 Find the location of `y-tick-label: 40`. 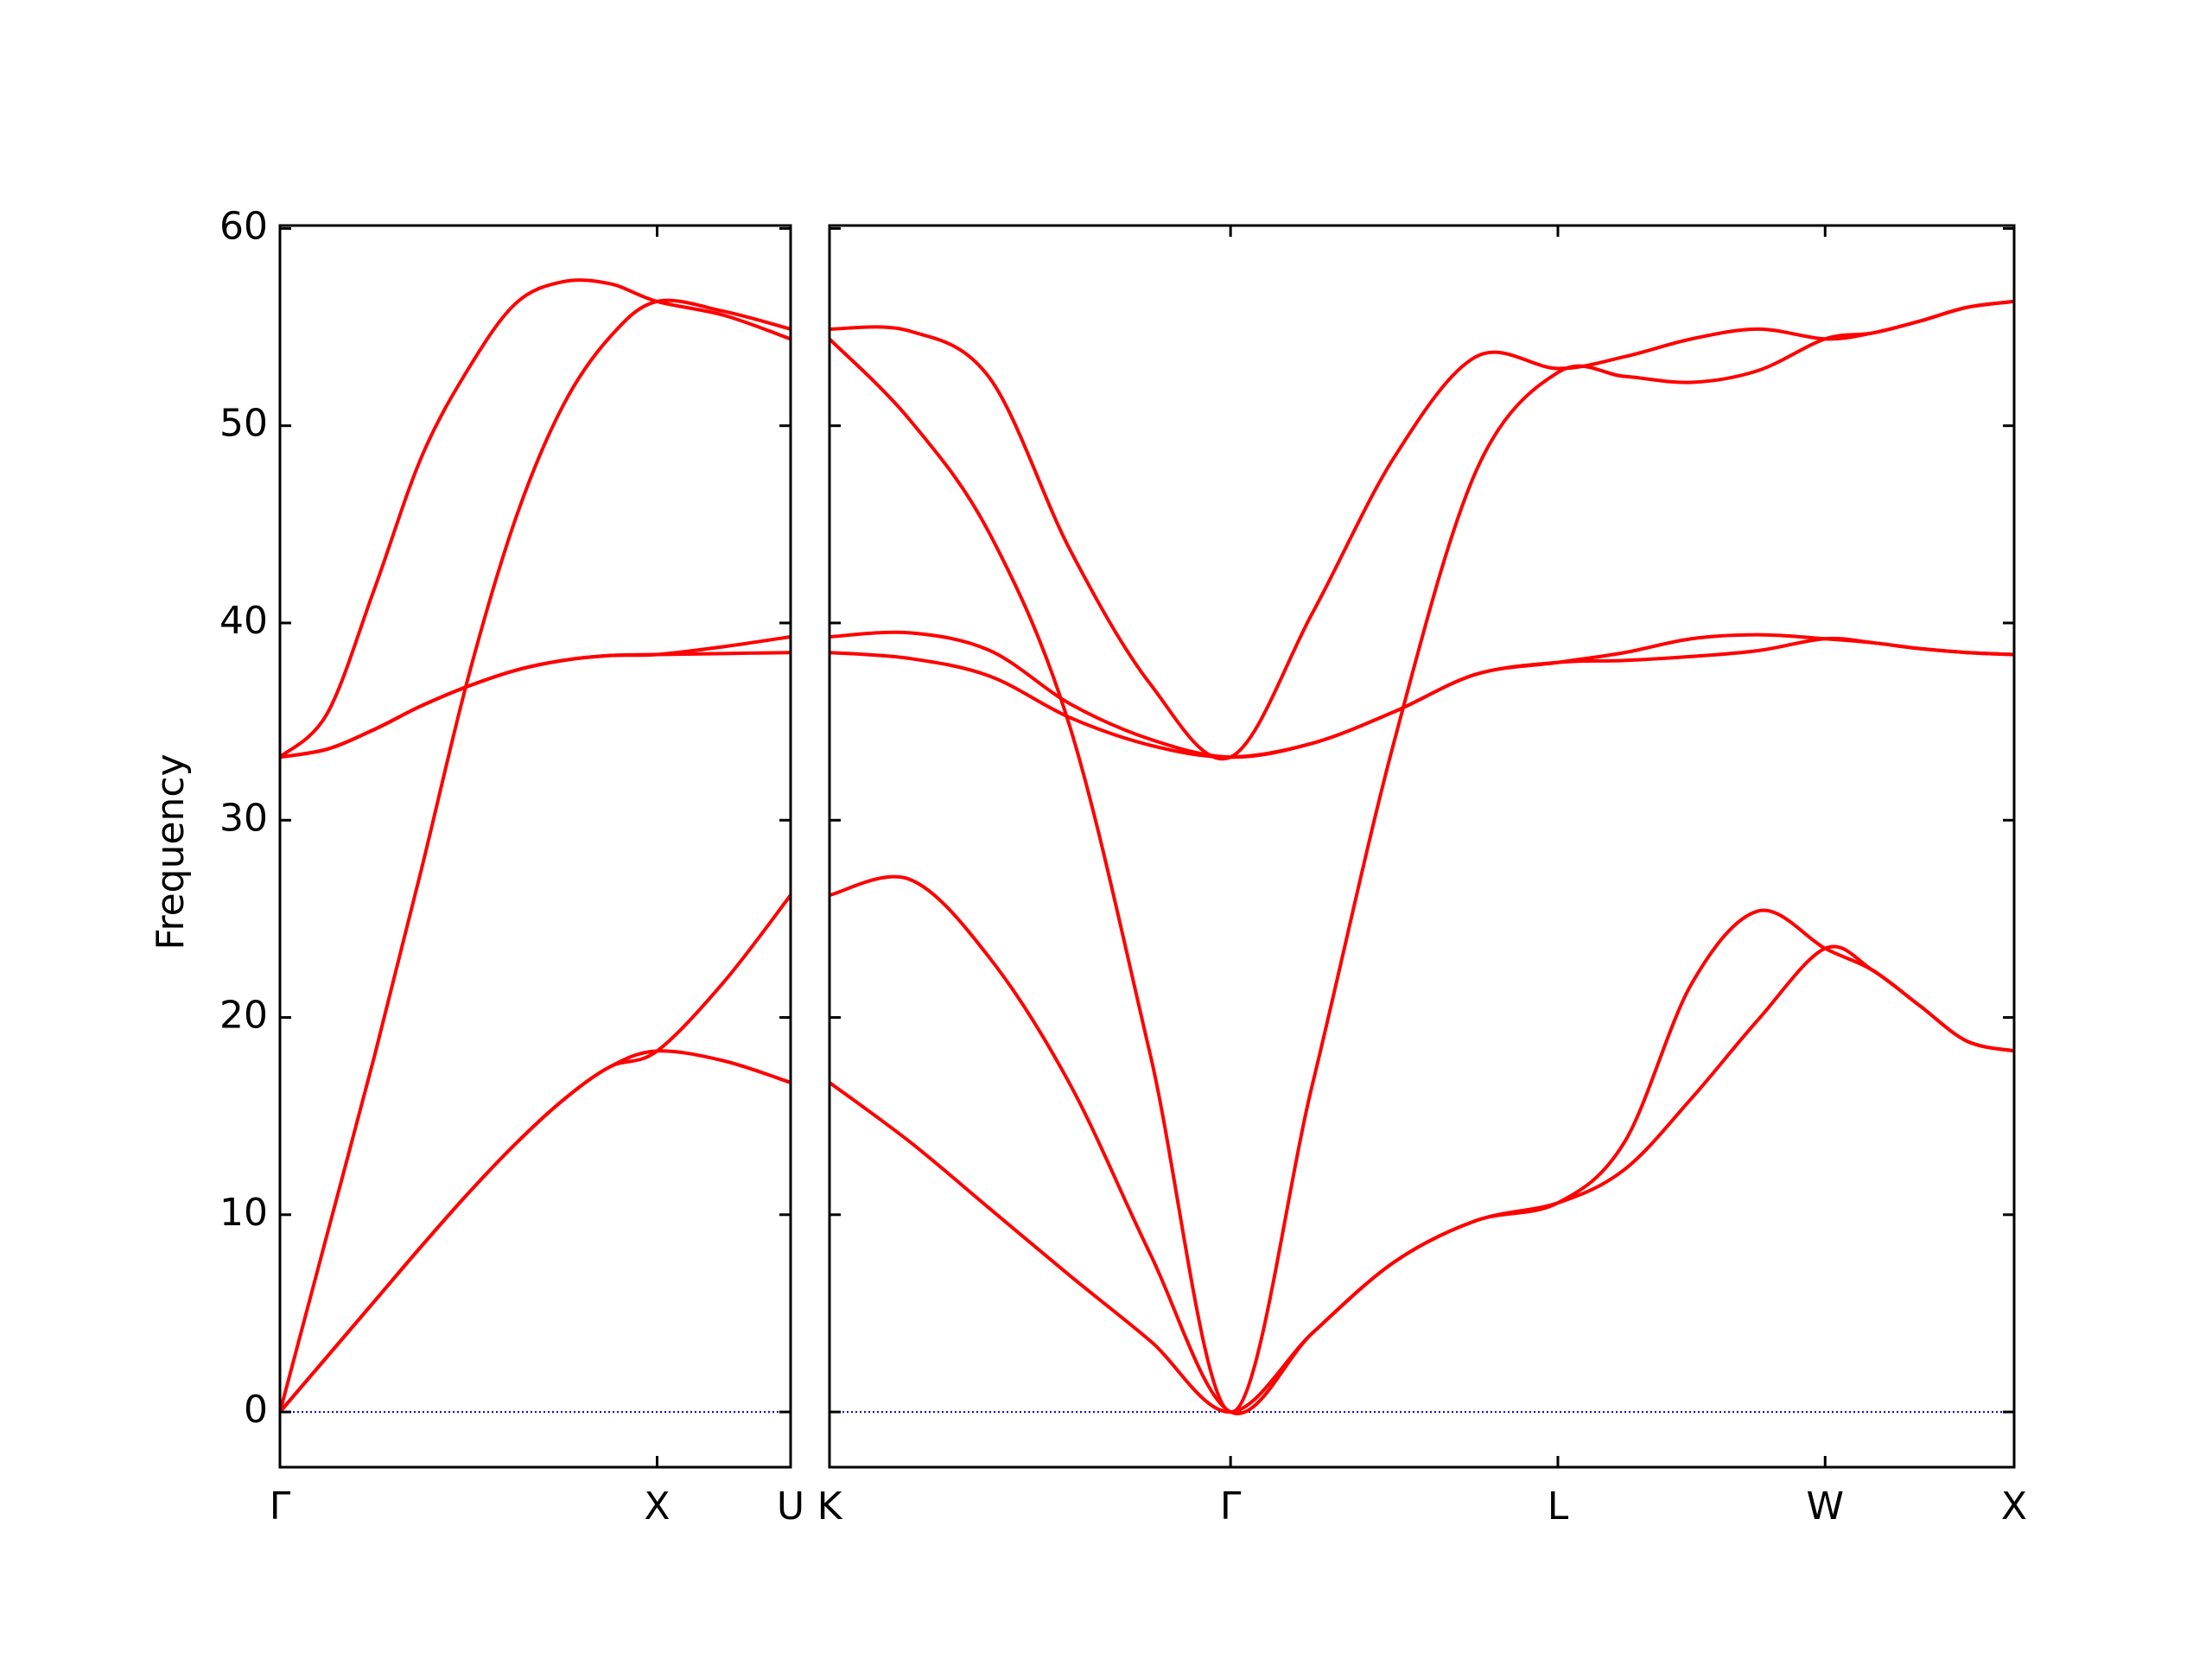

y-tick-label: 40 is located at coordinates (243, 621).